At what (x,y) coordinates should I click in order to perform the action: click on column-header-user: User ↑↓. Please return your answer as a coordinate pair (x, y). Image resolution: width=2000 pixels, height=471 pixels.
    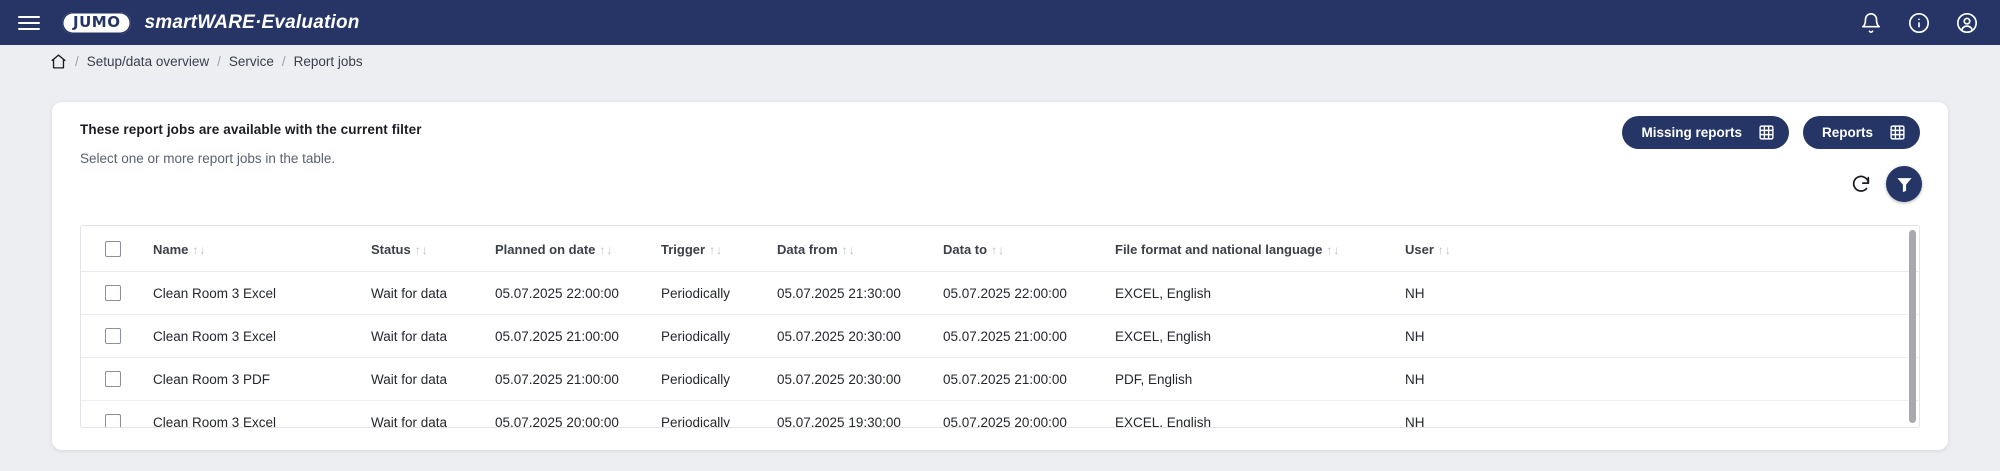
    Looking at the image, I should click on (1662, 249).